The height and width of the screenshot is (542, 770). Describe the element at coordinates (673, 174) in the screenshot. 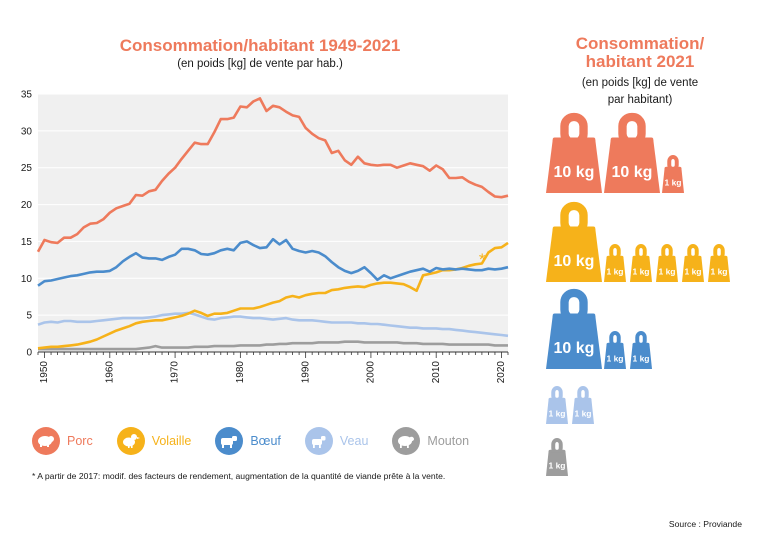

I see `weight-1kg-porc: 1 kg` at that location.